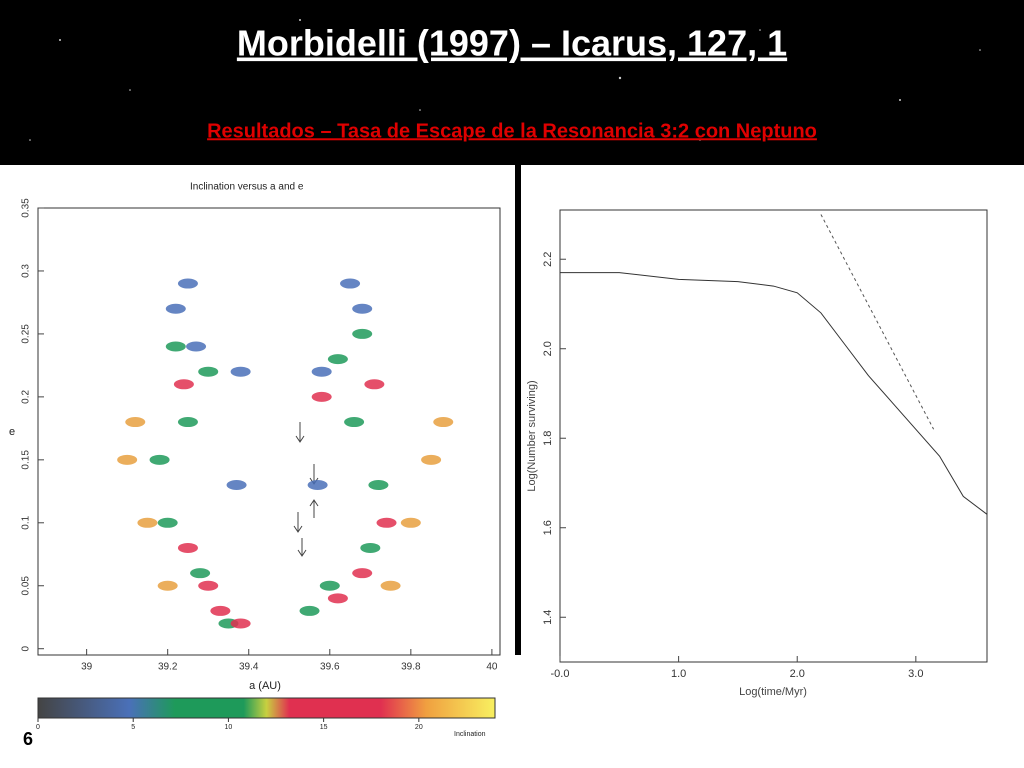  I want to click on colorbar-tick-label: 15, so click(324, 727).